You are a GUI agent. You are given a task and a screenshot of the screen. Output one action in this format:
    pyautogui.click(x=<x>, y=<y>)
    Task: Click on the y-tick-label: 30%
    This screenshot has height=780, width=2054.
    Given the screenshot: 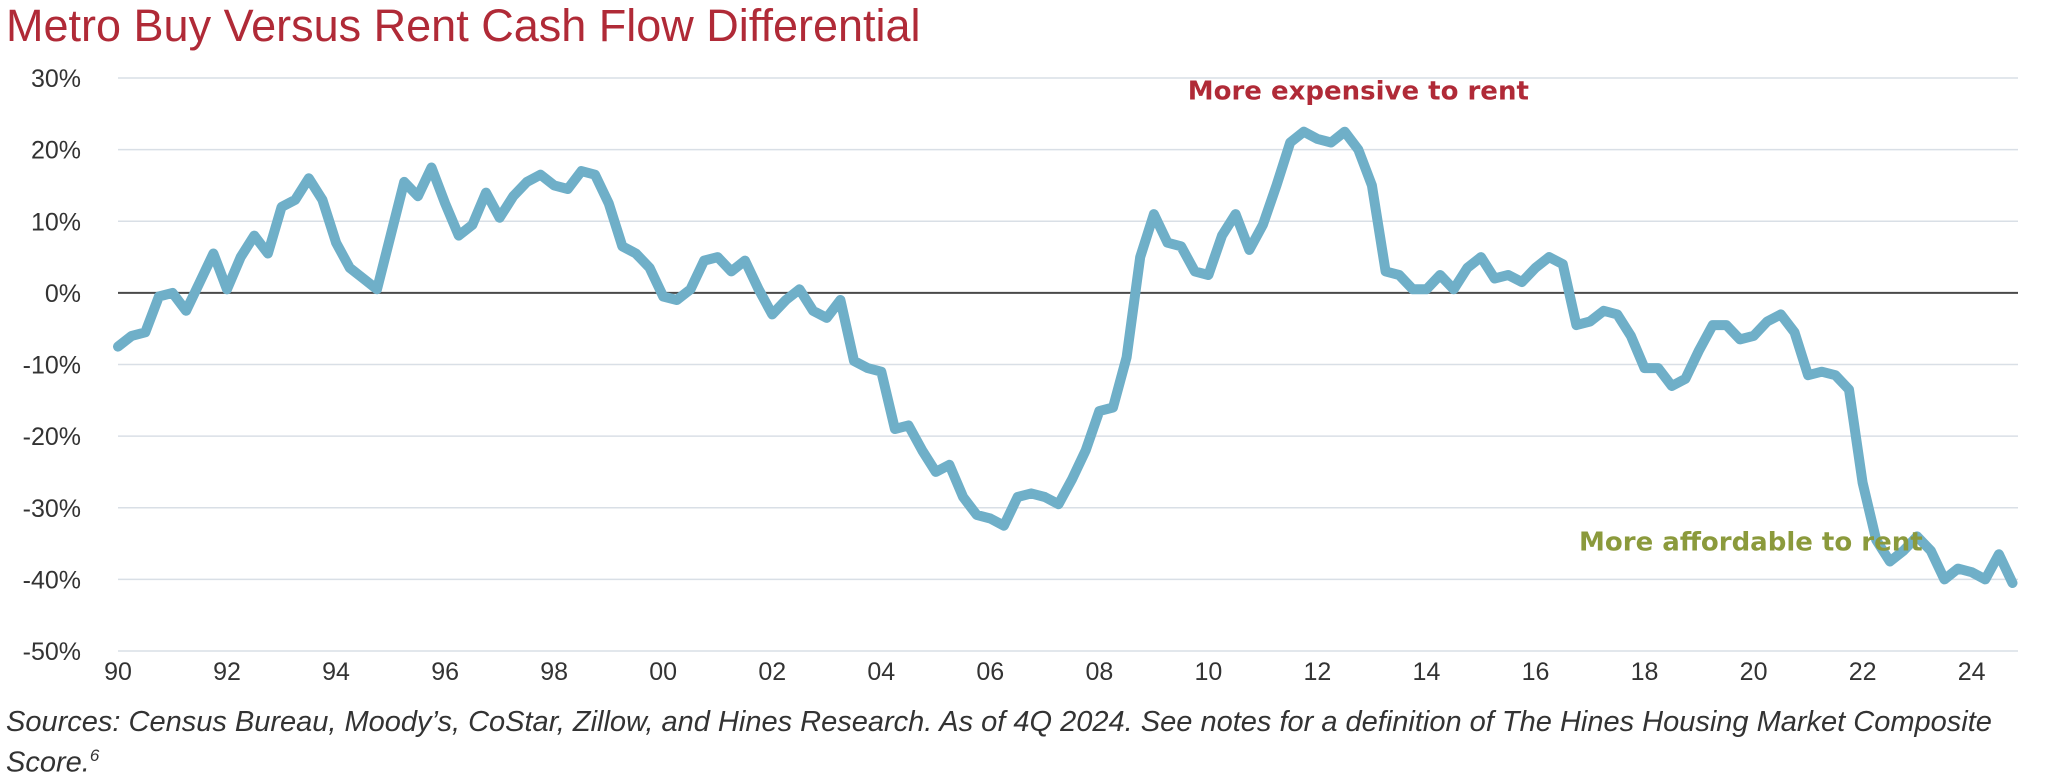 What is the action you would take?
    pyautogui.click(x=56, y=79)
    